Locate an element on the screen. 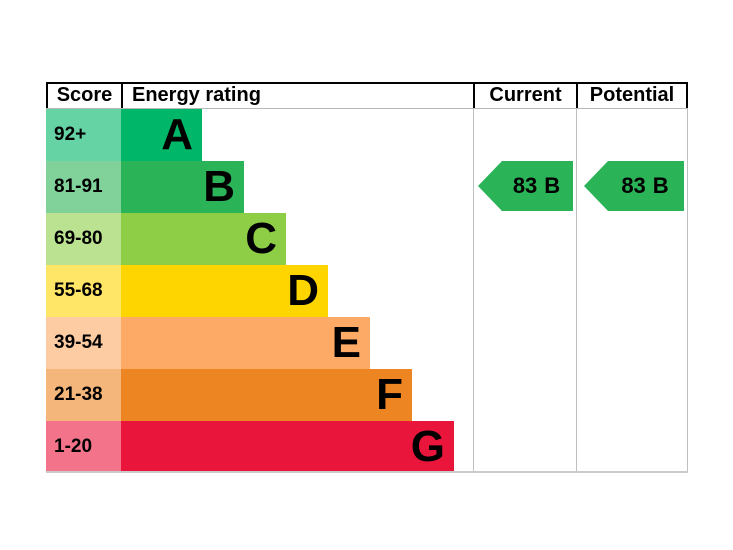  band-score: 1-20 is located at coordinates (83, 447).